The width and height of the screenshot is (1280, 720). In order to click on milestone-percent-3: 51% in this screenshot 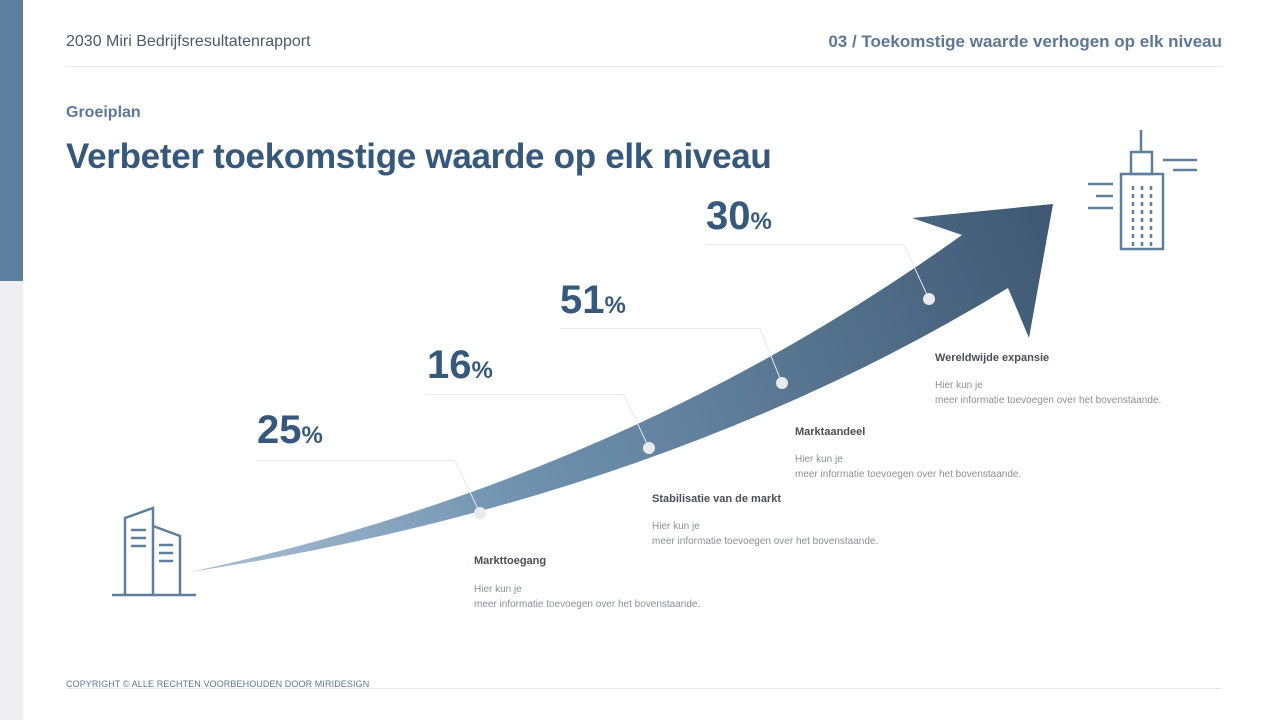, I will do `click(593, 303)`.